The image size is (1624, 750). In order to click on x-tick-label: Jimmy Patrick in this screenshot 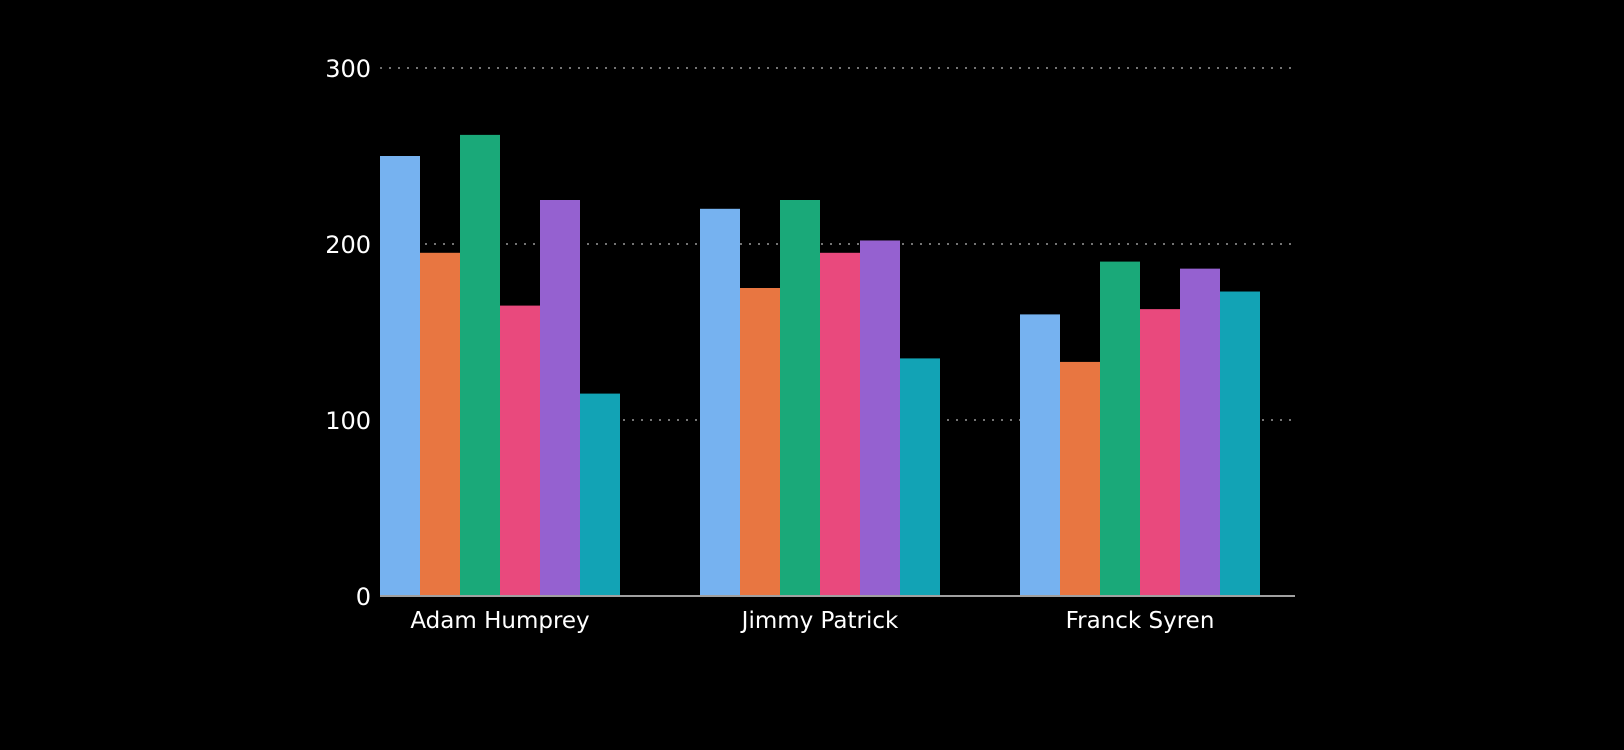, I will do `click(819, 621)`.